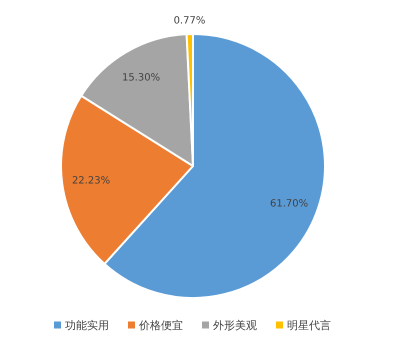 The image size is (404, 339). What do you see at coordinates (289, 204) in the screenshot?
I see `data-label: 61.70%` at bounding box center [289, 204].